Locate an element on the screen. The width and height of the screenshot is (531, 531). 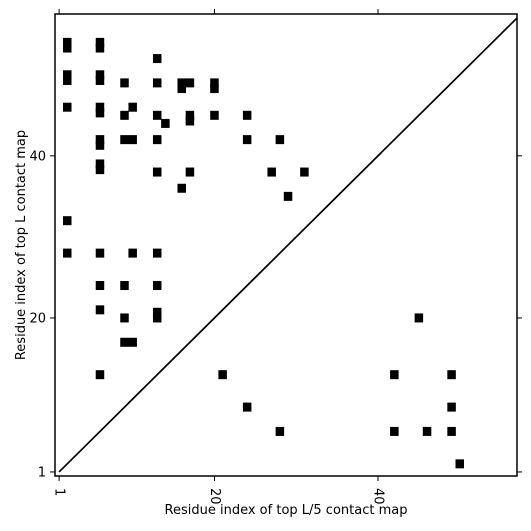
x-tick-label: 20 is located at coordinates (214, 496).